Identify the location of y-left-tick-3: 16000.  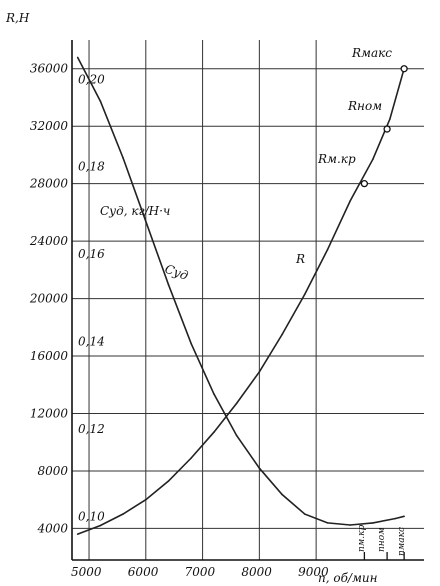
(49, 356).